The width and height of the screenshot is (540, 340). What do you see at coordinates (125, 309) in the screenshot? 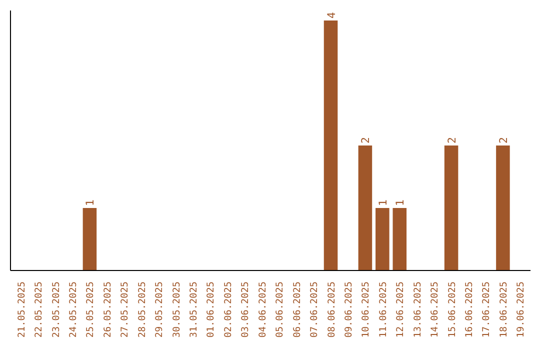
I see `x-tick-label: 27.05.2025` at bounding box center [125, 309].